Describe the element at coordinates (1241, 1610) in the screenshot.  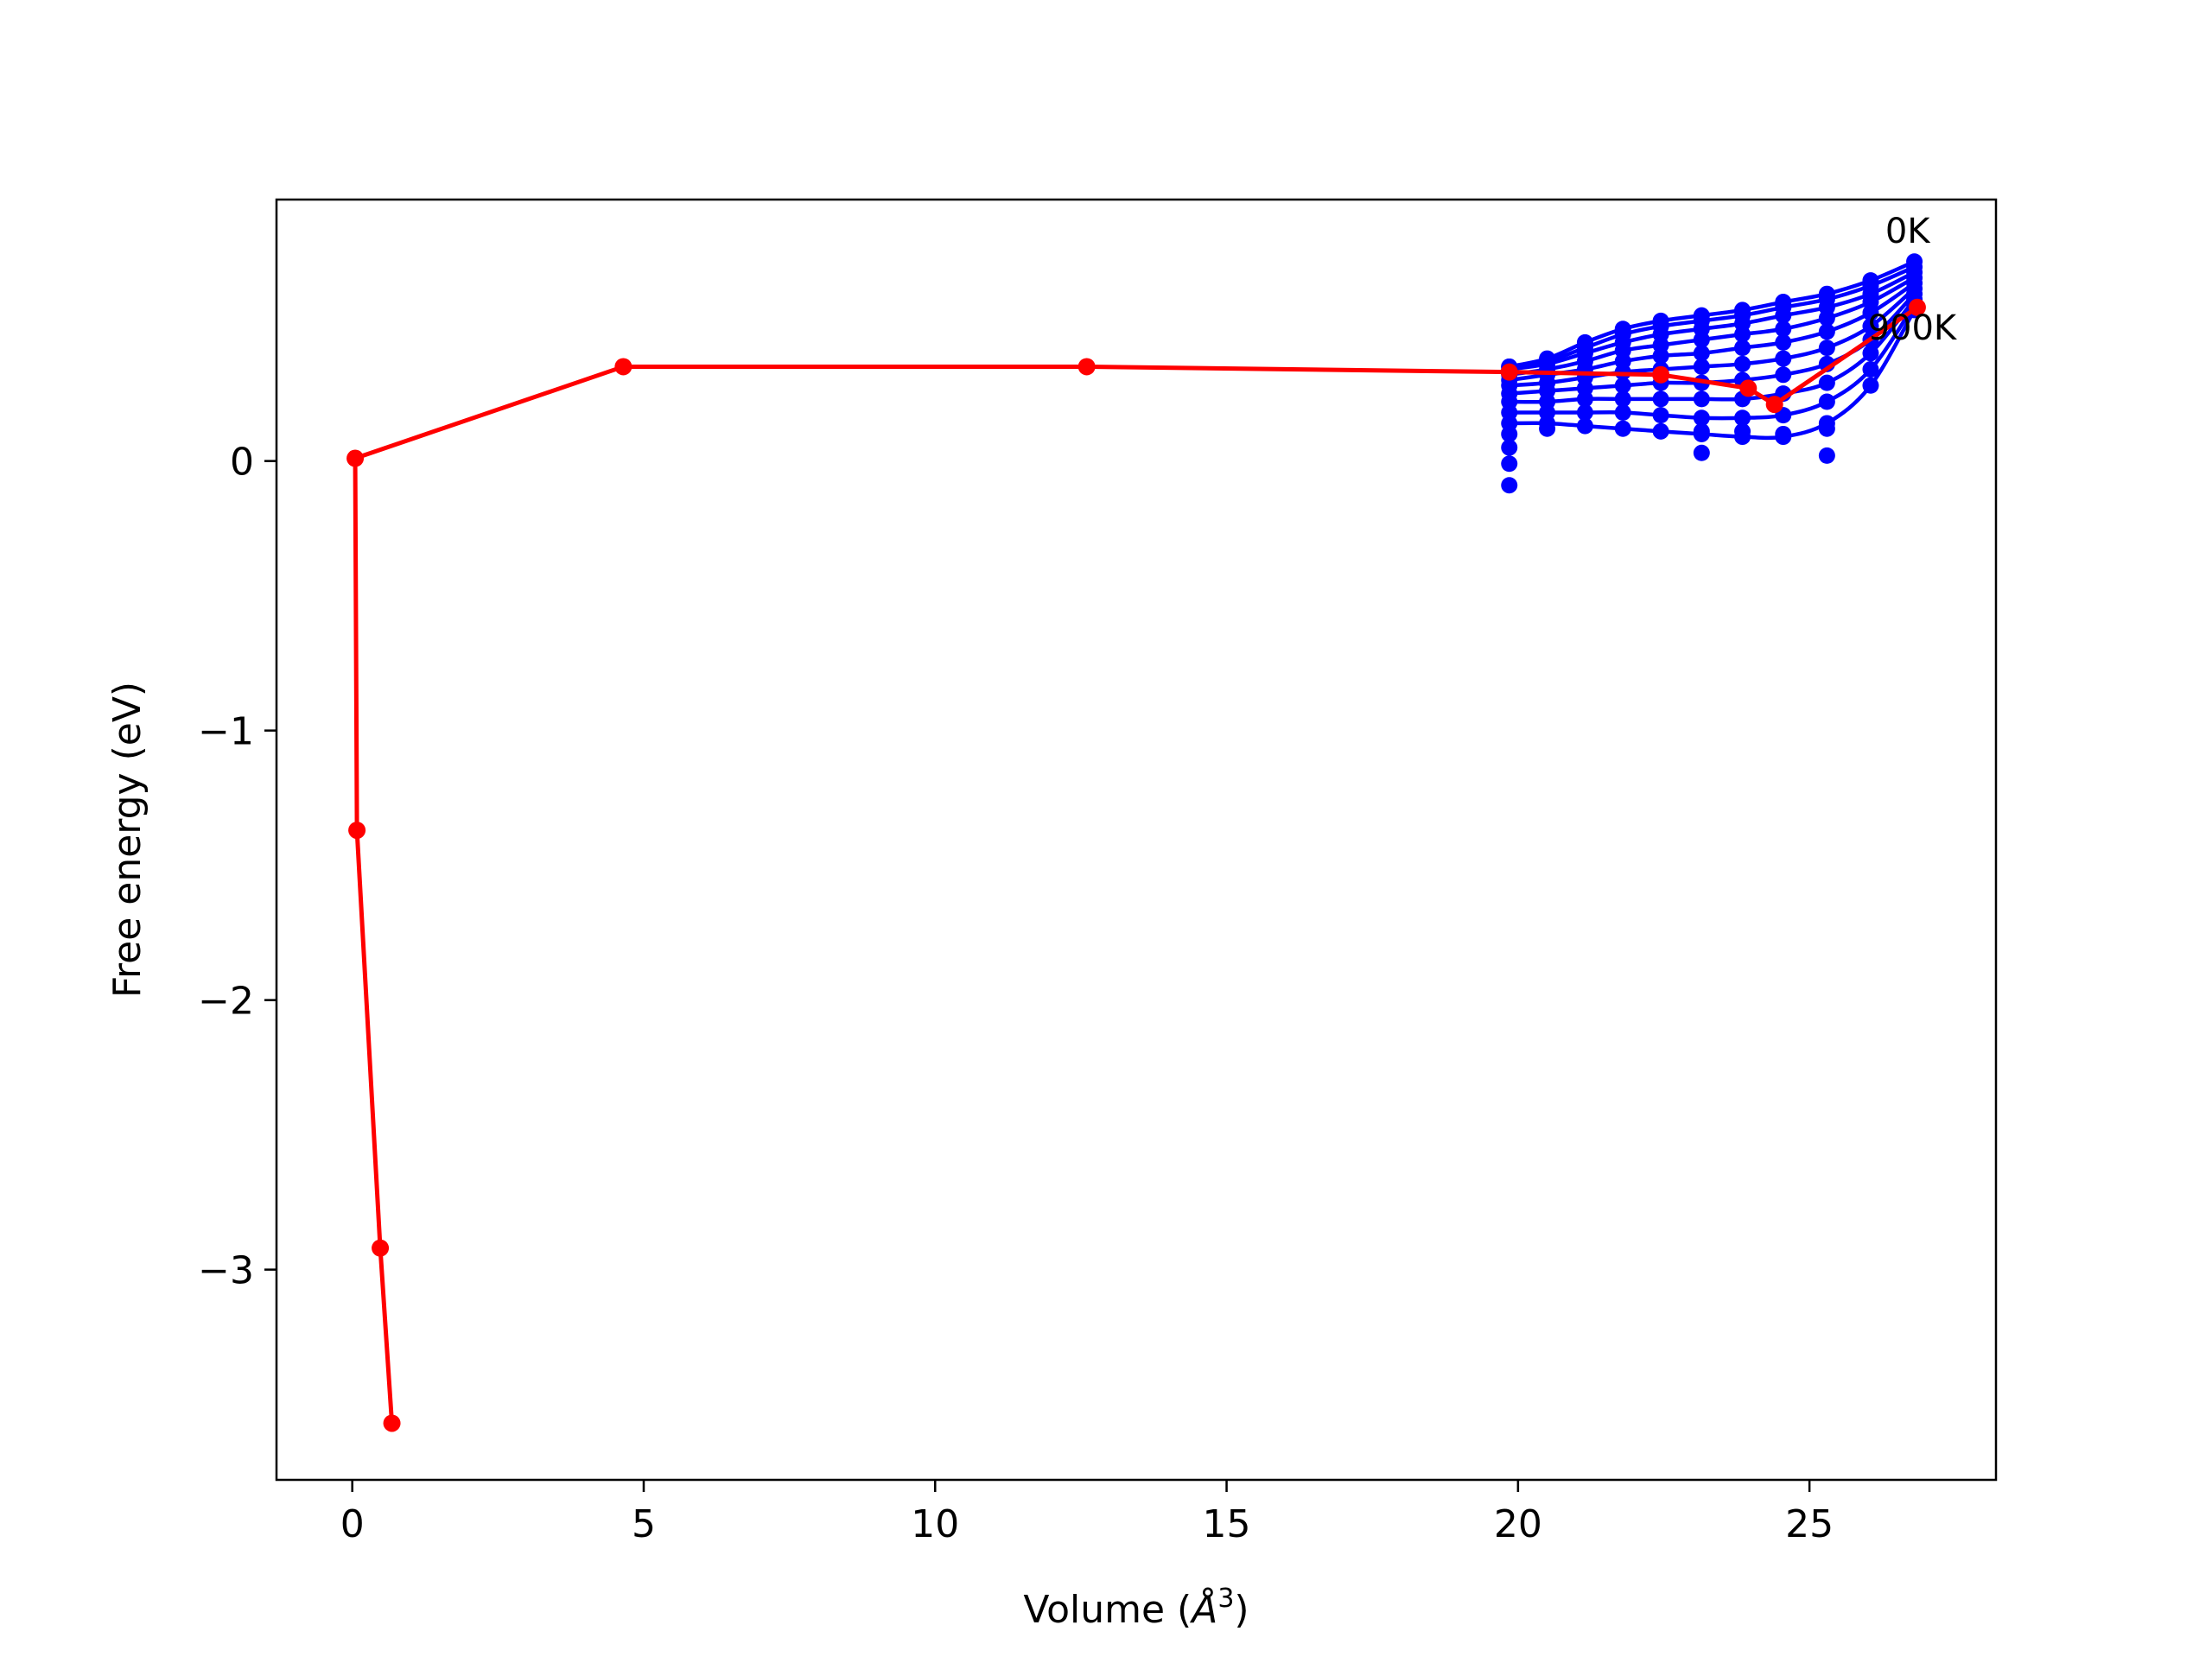
I see `x-axis-label-close: )` at that location.